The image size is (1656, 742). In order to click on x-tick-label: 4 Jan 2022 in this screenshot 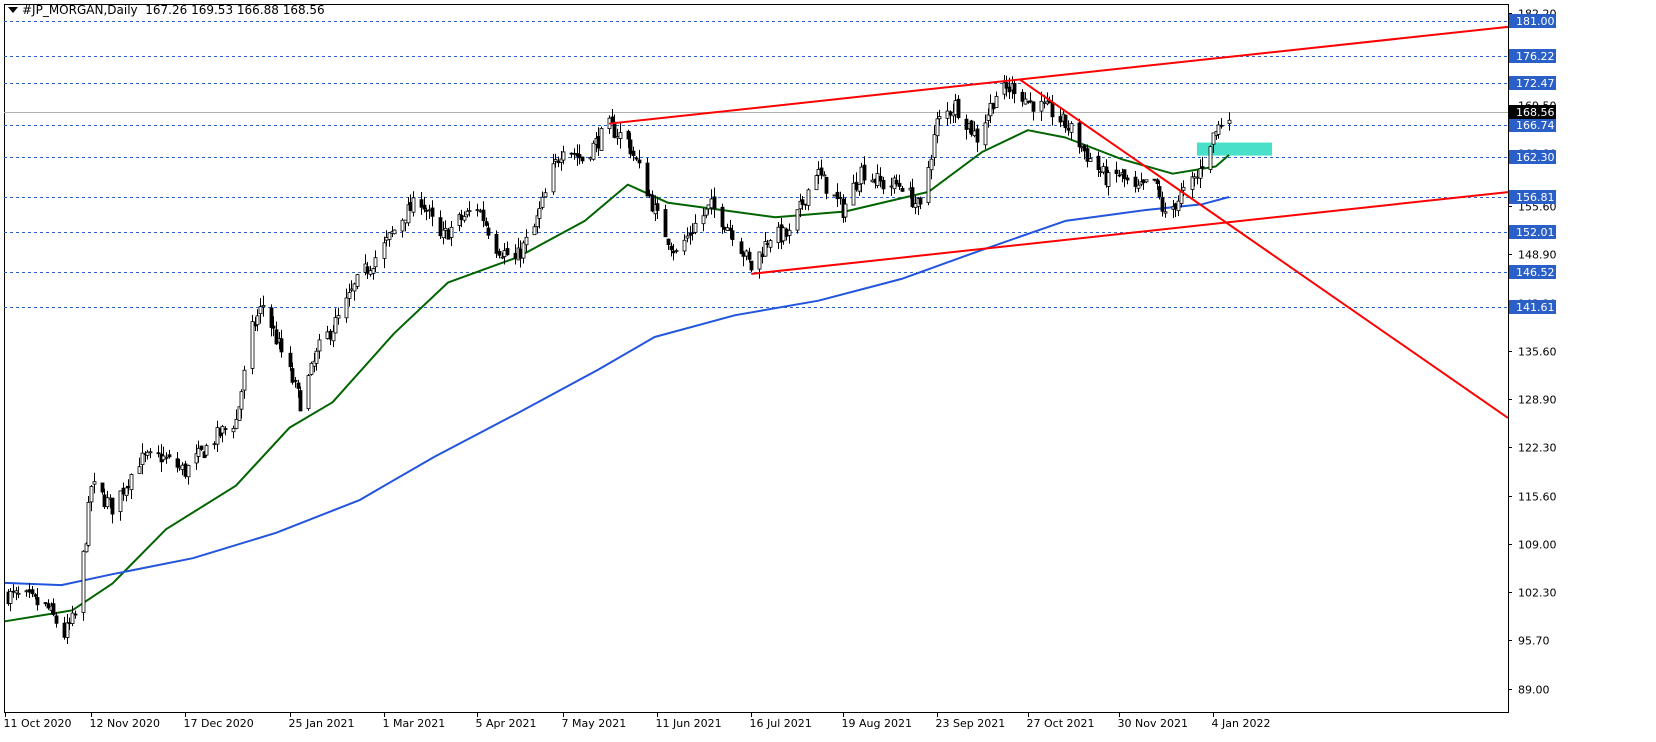, I will do `click(1241, 723)`.